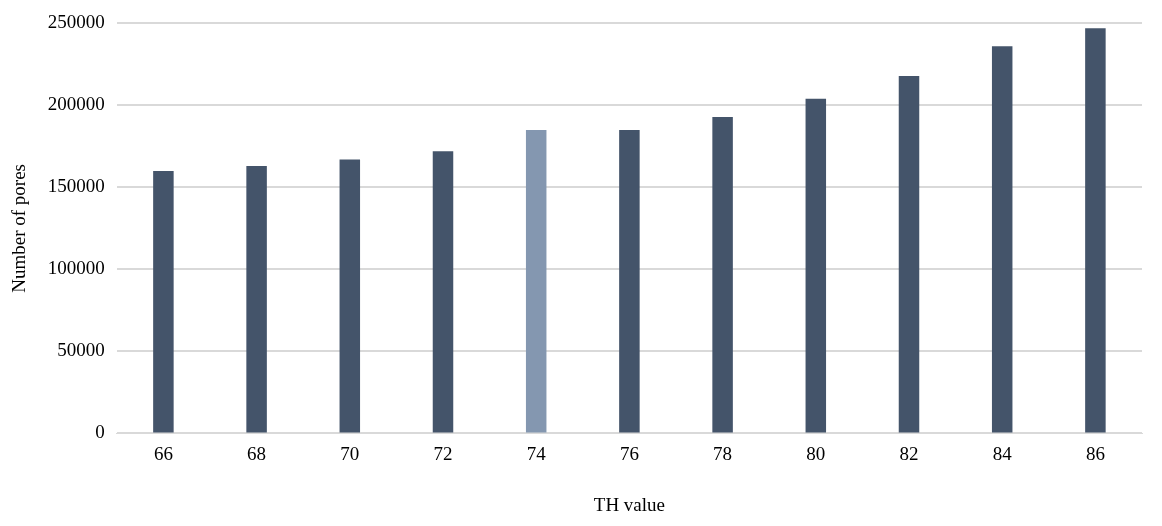 The image size is (1162, 526). Describe the element at coordinates (723, 453) in the screenshot. I see `x-tick-label: 78` at that location.